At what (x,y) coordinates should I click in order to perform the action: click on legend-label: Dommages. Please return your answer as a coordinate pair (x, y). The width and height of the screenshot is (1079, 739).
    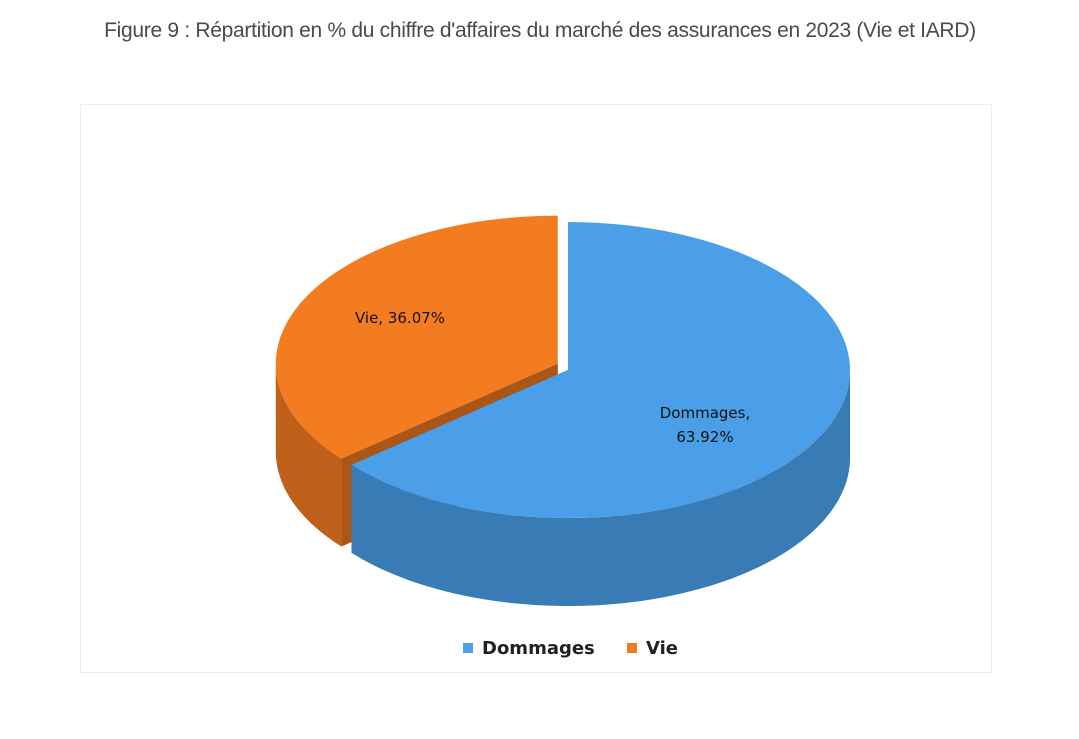
    Looking at the image, I should click on (538, 648).